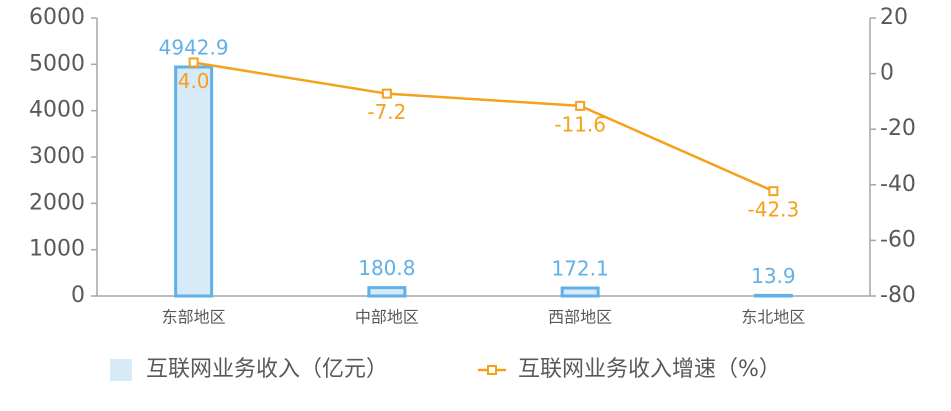 The image size is (951, 411). I want to click on y-tick-label: 1000, so click(57, 249).